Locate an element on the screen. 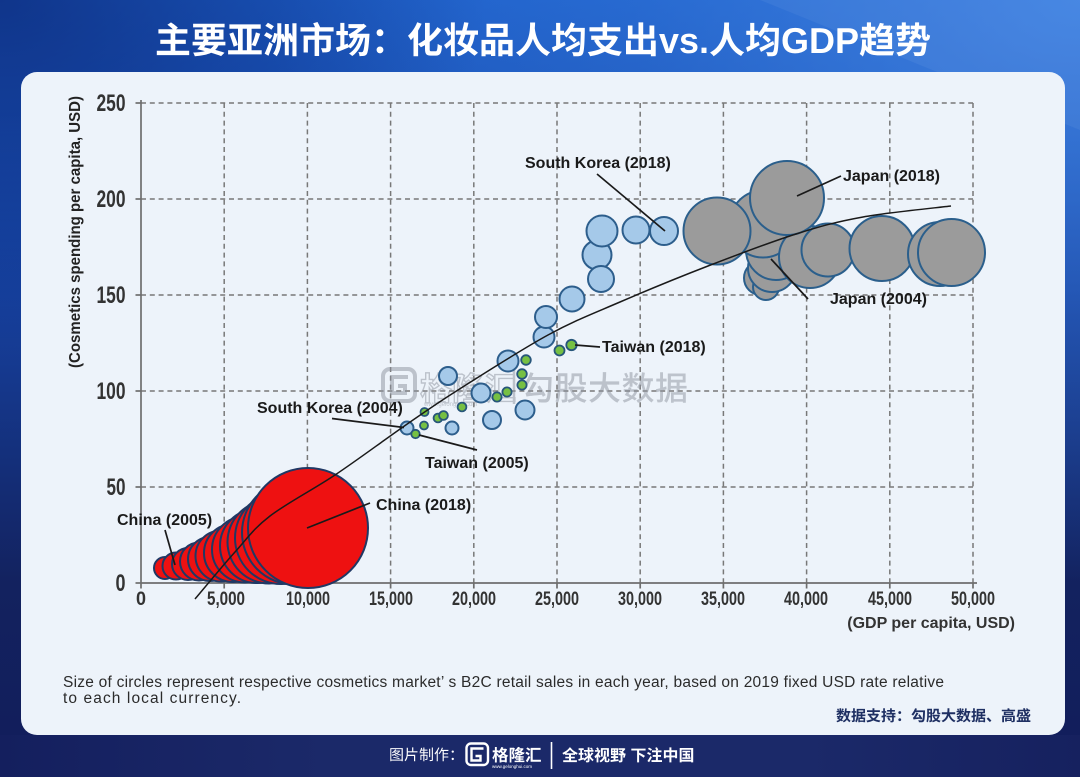 The width and height of the screenshot is (1080, 777). svg-text: 50,000 is located at coordinates (973, 599).